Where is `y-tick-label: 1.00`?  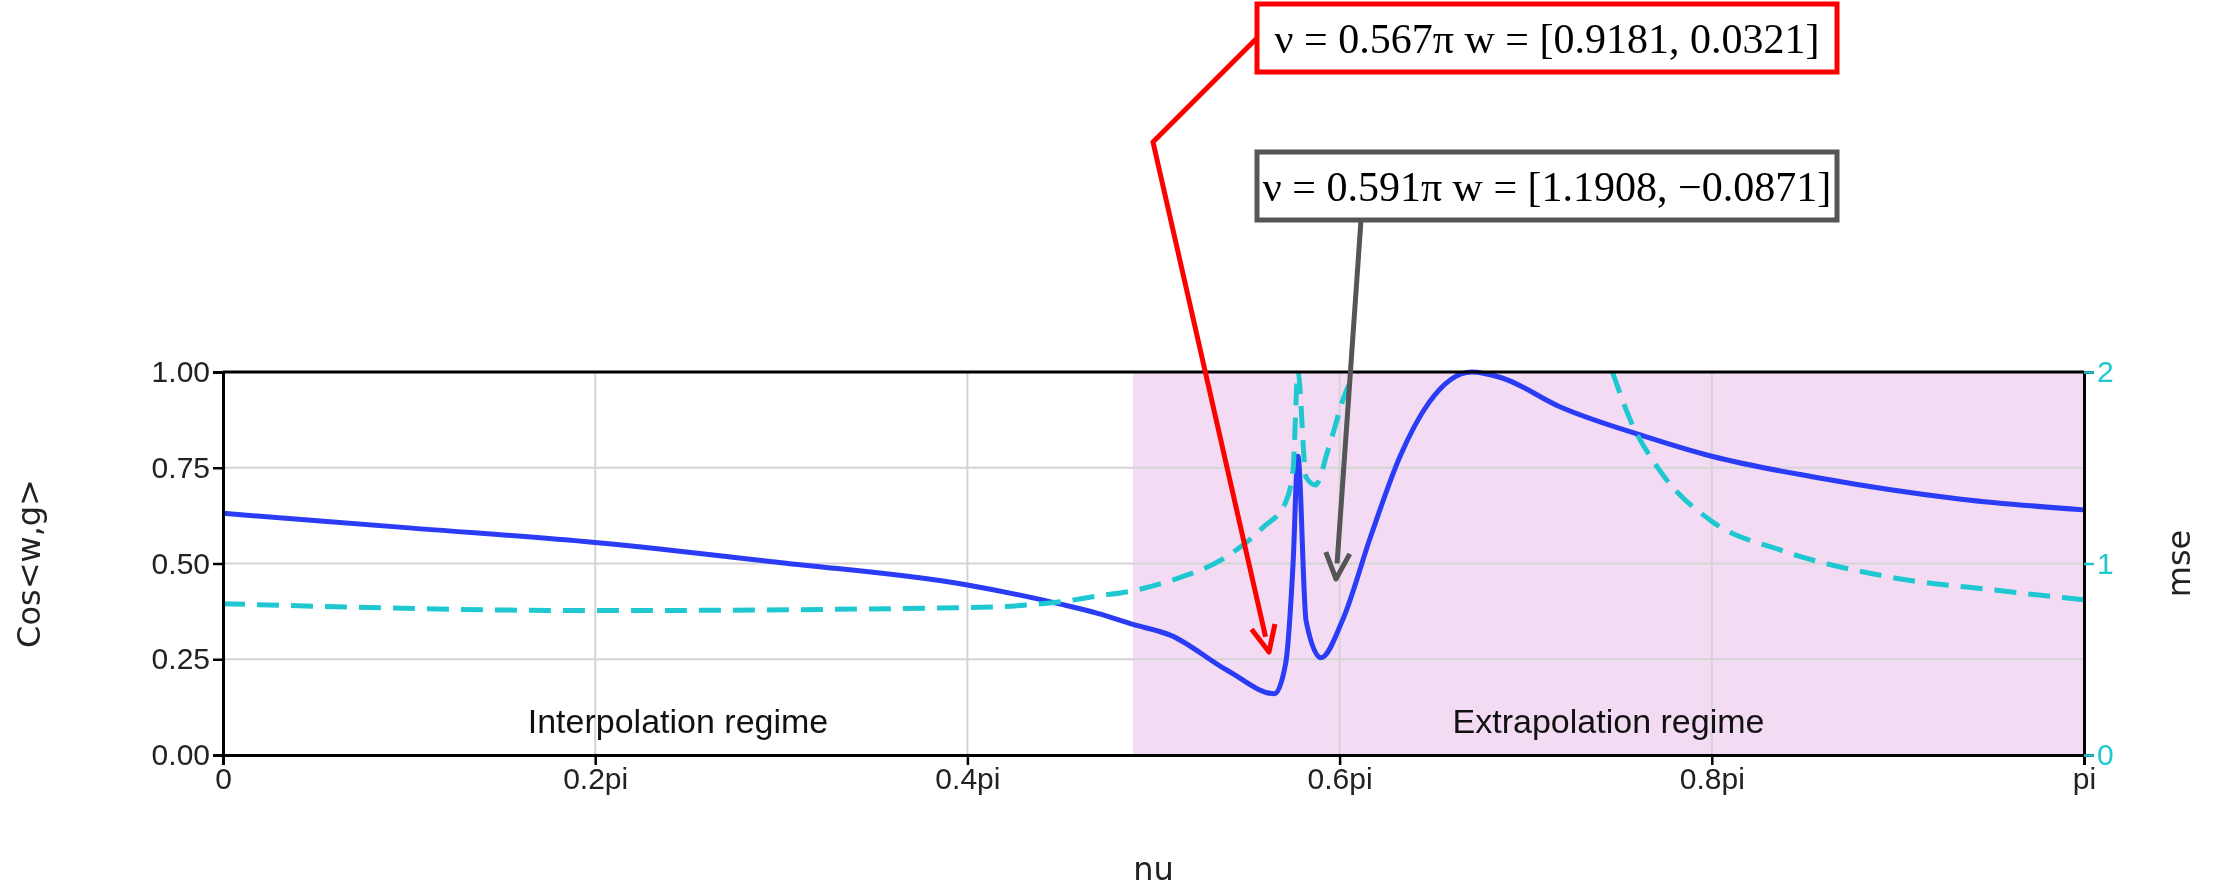
y-tick-label: 1.00 is located at coordinates (180, 372).